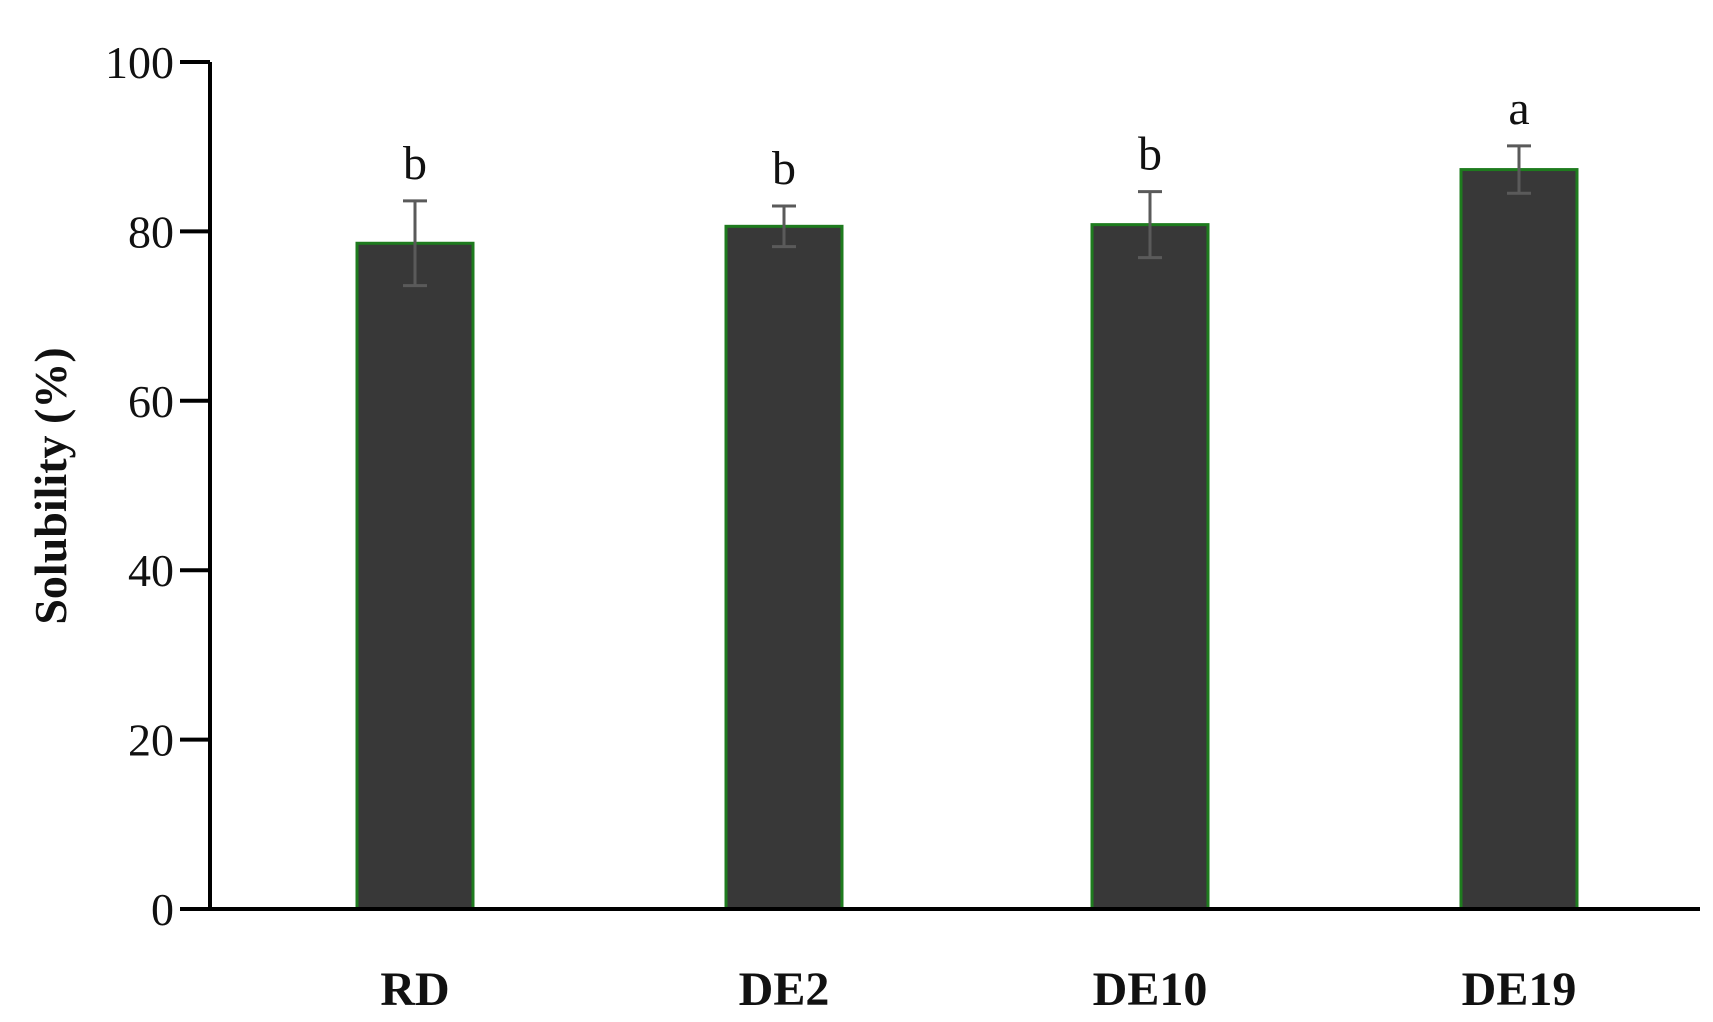 This screenshot has width=1713, height=1022. What do you see at coordinates (784, 567) in the screenshot?
I see `bar-de2` at bounding box center [784, 567].